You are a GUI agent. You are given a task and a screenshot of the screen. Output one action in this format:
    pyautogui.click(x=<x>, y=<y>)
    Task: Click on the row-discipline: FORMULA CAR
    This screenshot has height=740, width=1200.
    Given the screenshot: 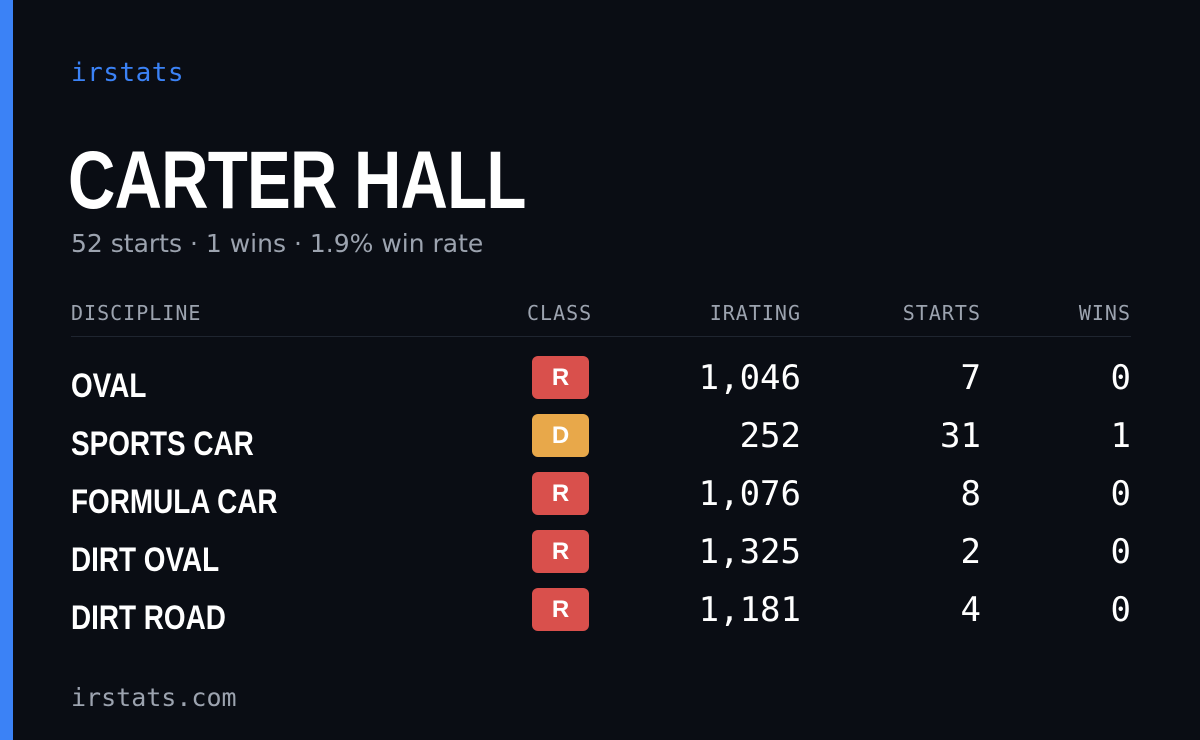 What is the action you would take?
    pyautogui.click(x=174, y=502)
    